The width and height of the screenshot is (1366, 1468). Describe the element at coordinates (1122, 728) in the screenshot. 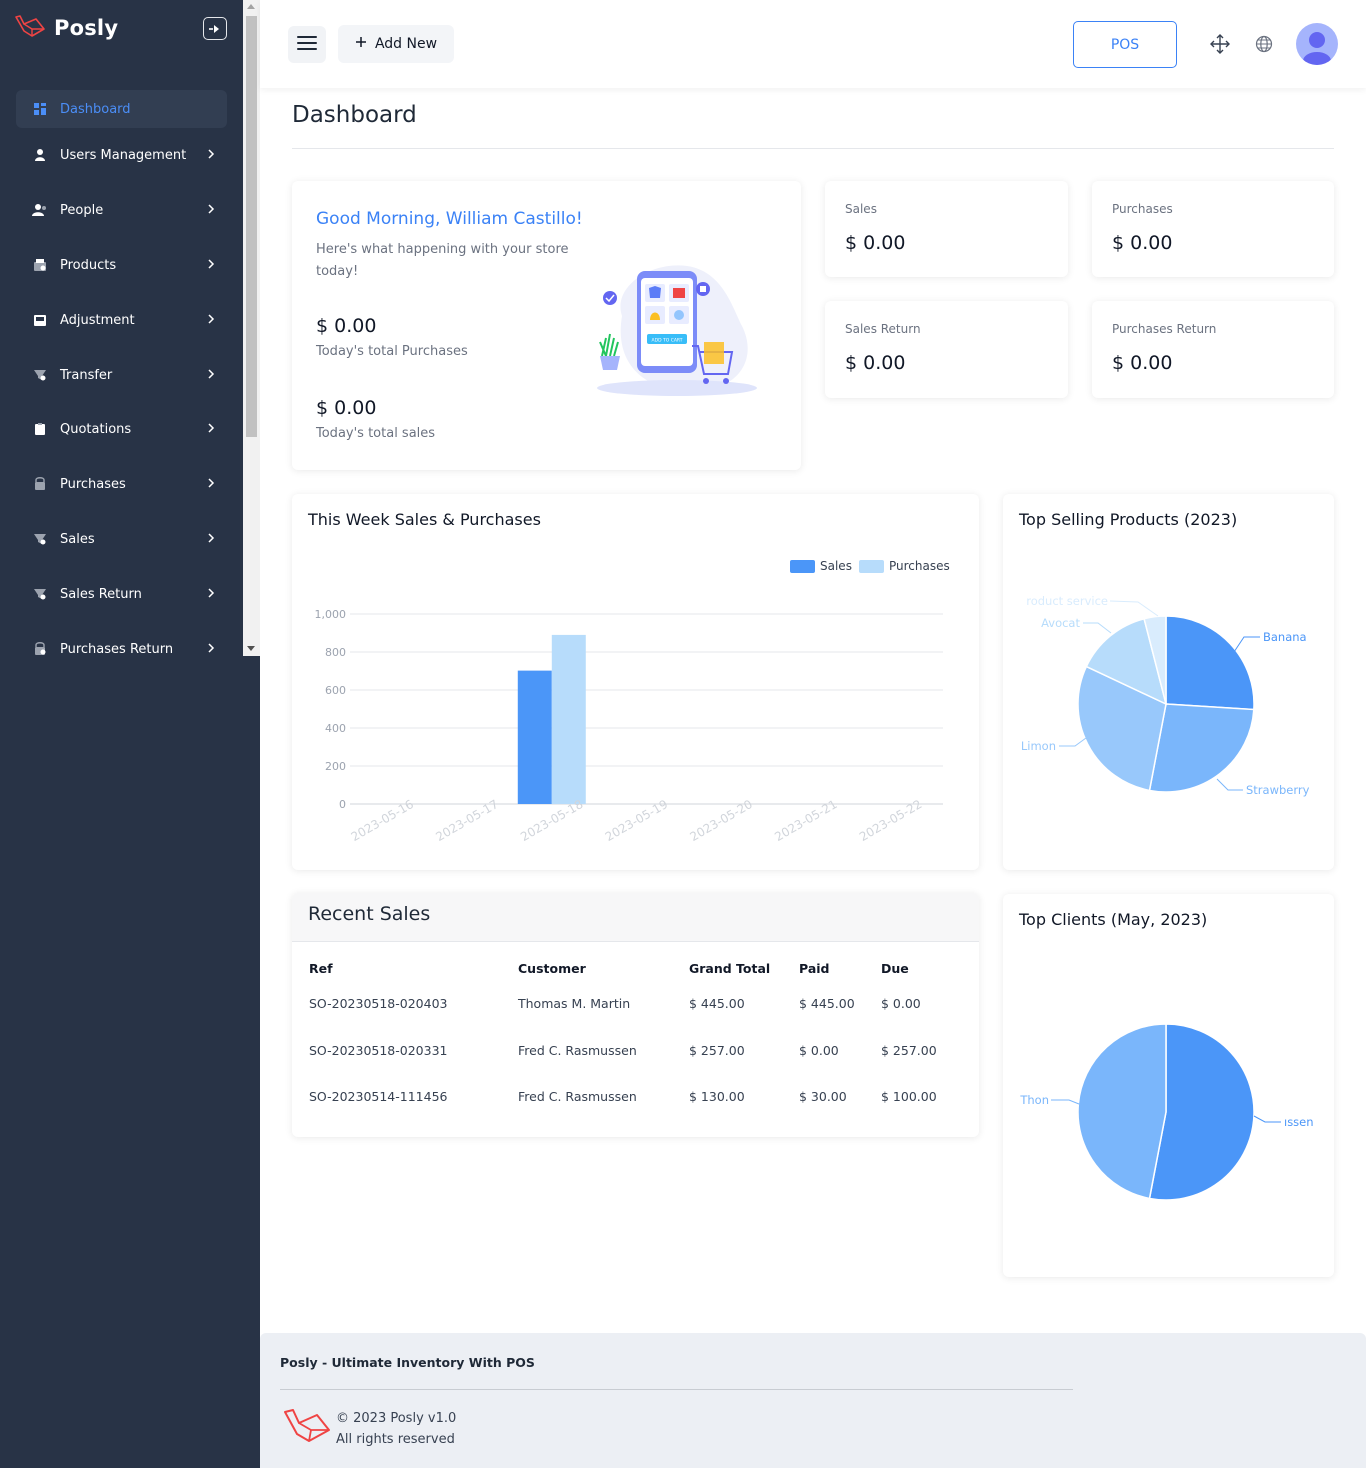

I see `pie-slice-limon` at that location.